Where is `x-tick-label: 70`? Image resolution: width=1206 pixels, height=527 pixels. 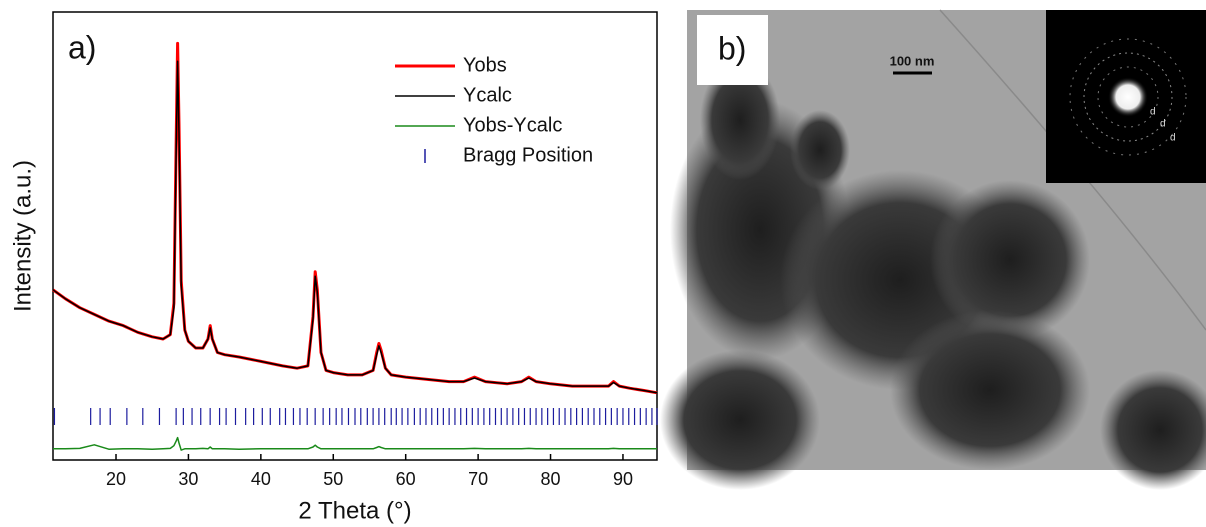 x-tick-label: 70 is located at coordinates (478, 479).